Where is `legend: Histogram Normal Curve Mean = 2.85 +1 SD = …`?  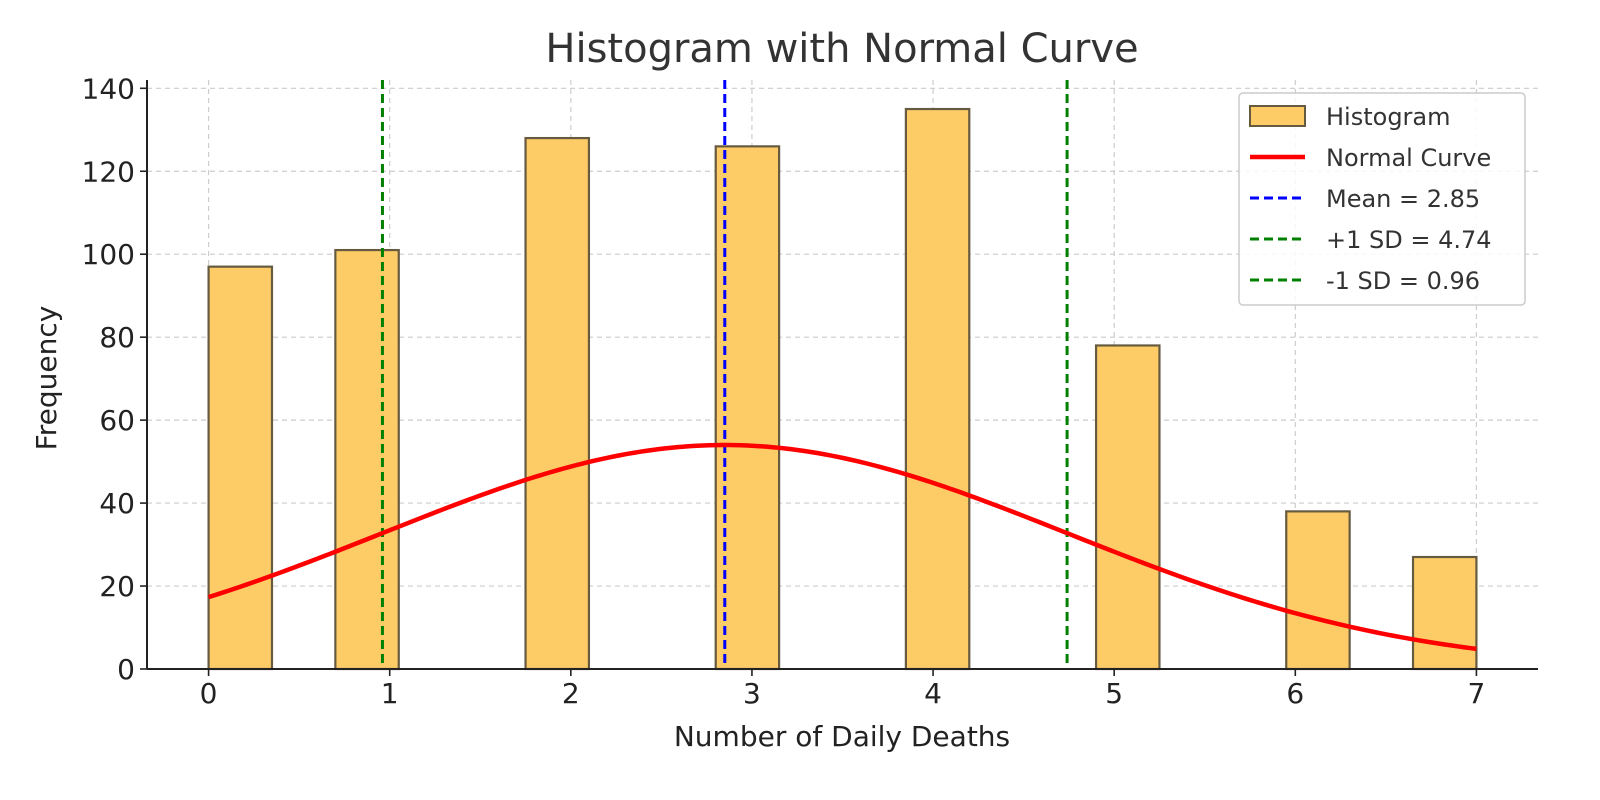
legend: Histogram Normal Curve Mean = 2.85 +1 SD = … is located at coordinates (1382, 199).